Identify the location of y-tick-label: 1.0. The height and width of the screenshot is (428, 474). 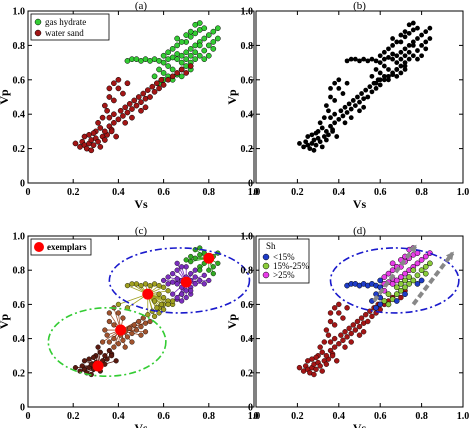
(19, 237).